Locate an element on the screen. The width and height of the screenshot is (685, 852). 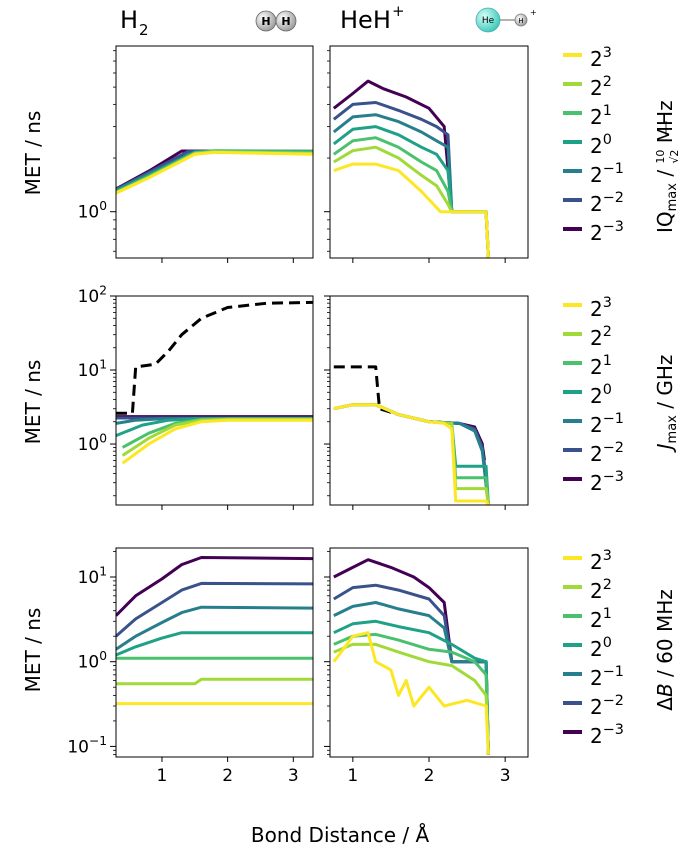
legend-title-text: IQmax / 10√2 MHz is located at coordinates (667, 166).